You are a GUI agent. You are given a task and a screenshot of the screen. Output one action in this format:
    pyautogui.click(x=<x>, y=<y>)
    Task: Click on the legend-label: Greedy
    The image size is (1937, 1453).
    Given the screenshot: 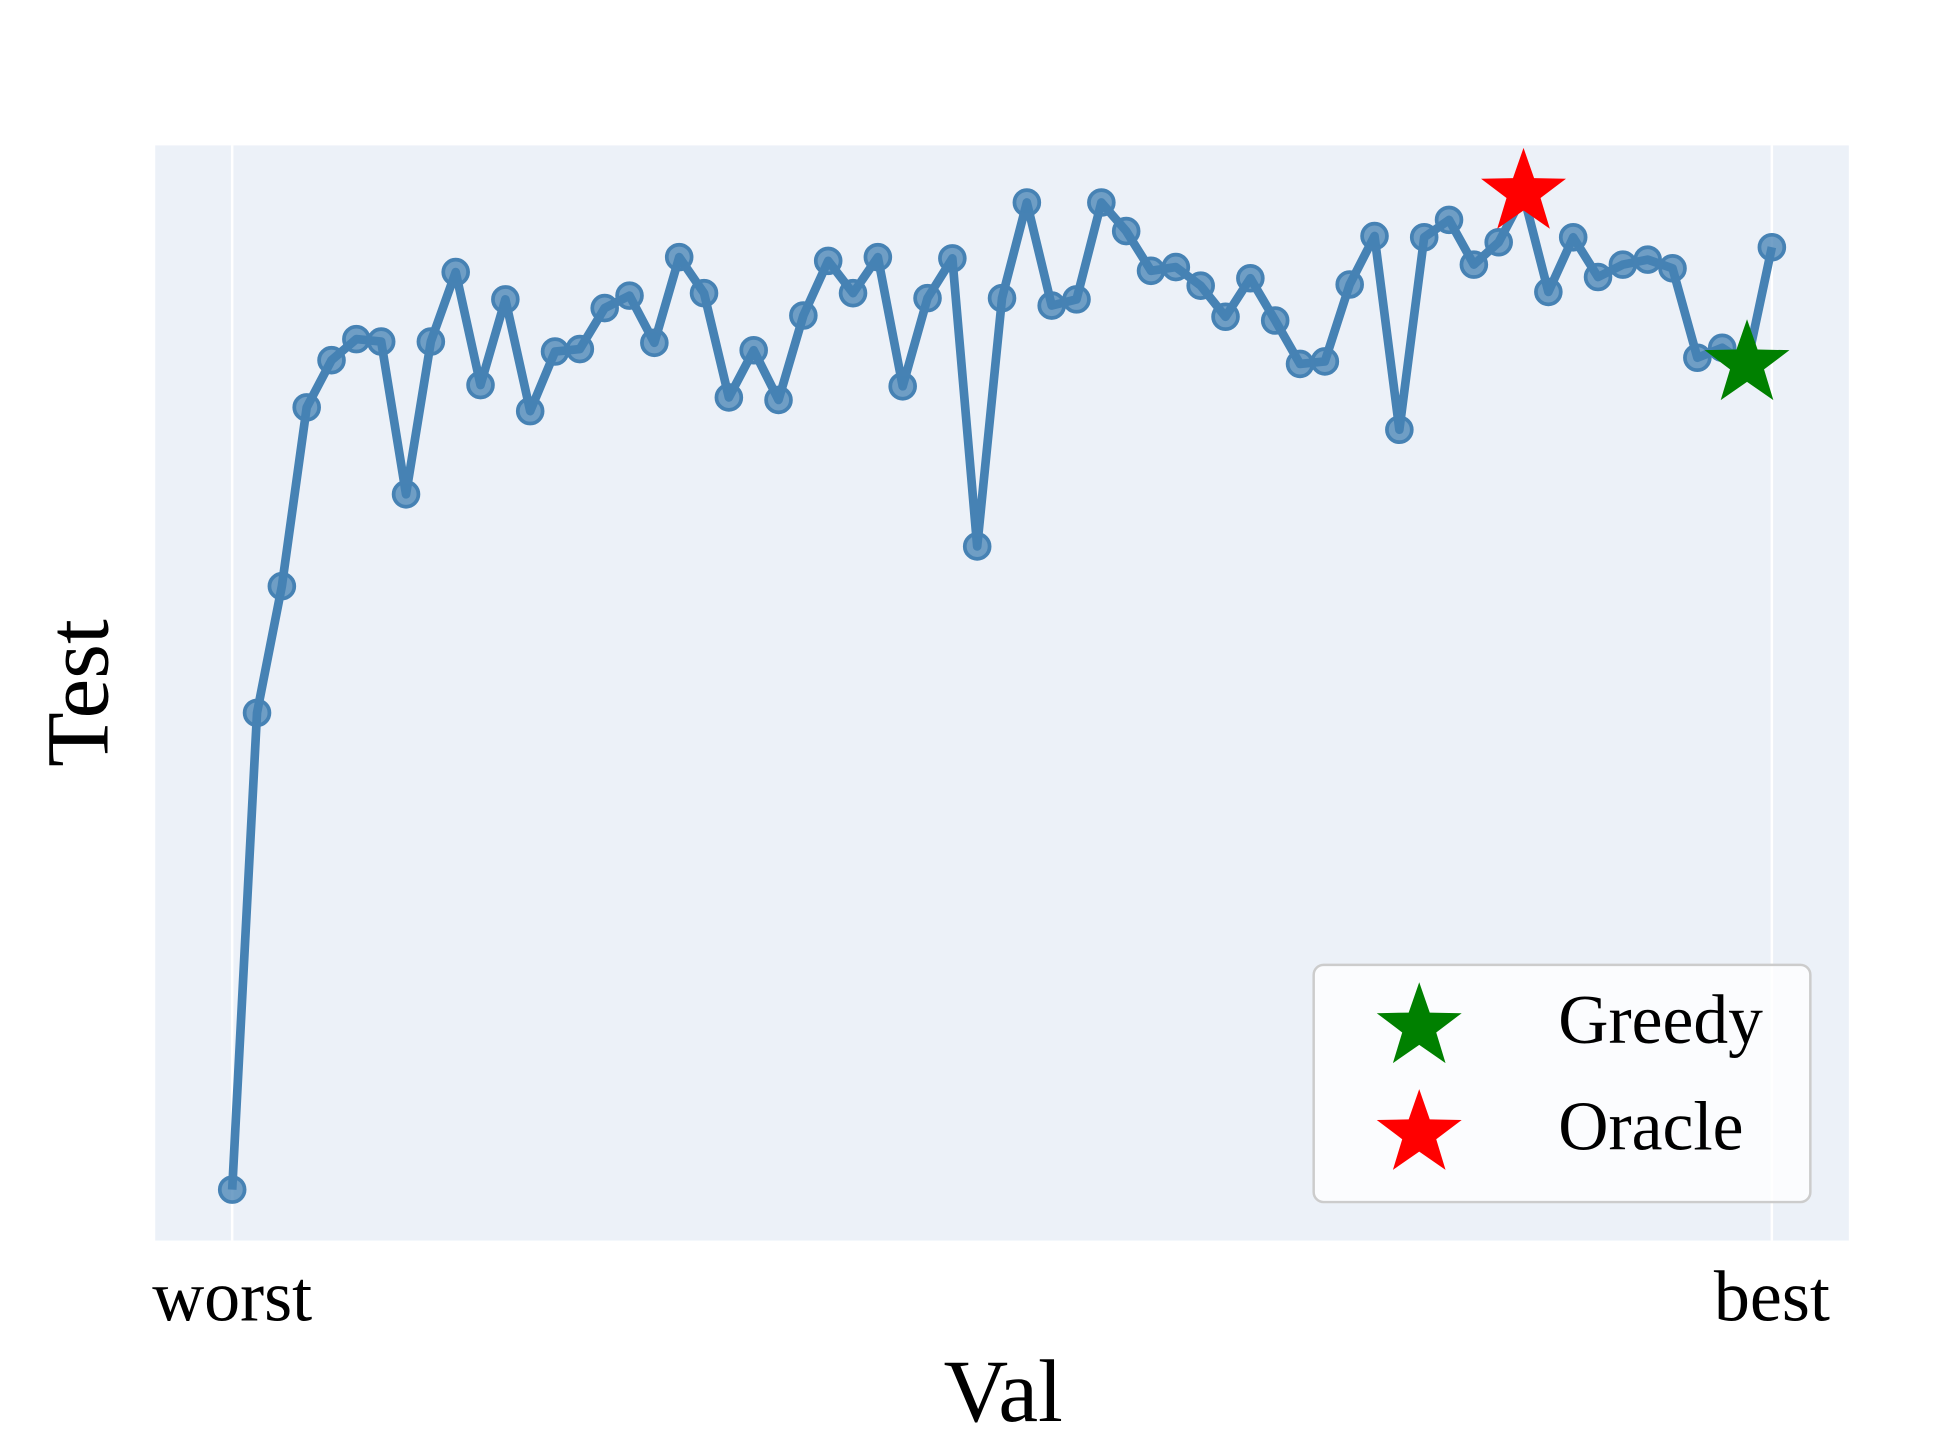 What is the action you would take?
    pyautogui.click(x=1660, y=1020)
    